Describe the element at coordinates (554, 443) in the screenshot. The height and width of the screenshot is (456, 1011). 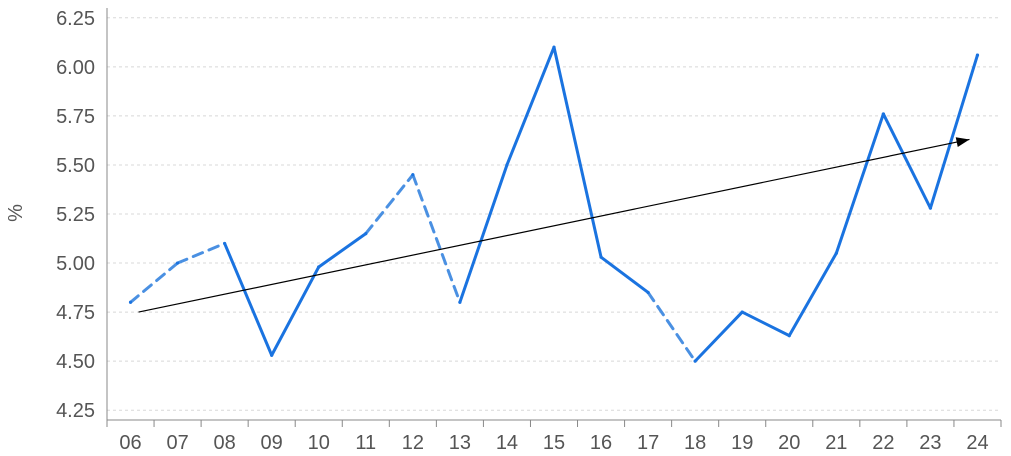
I see `x-tick-label: 15` at that location.